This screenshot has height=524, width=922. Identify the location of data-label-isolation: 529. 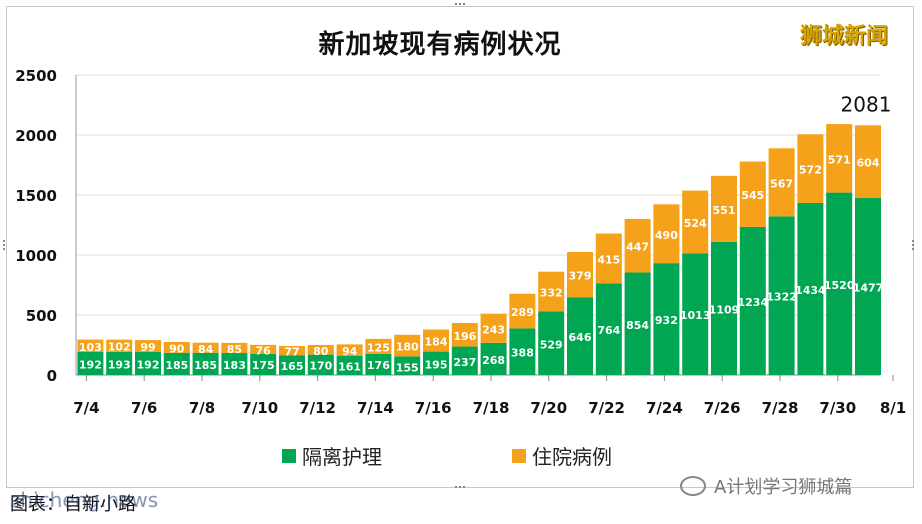
(551, 344).